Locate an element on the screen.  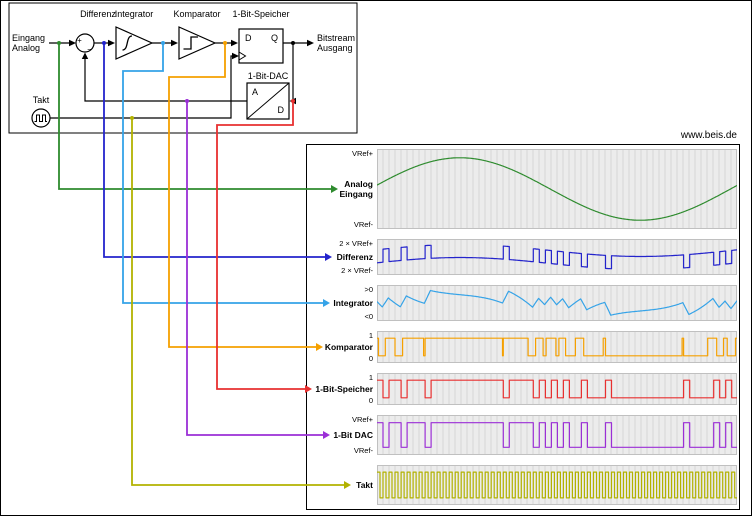
waveform-title-speicher: 1-Bit-Speicher is located at coordinates (344, 389).